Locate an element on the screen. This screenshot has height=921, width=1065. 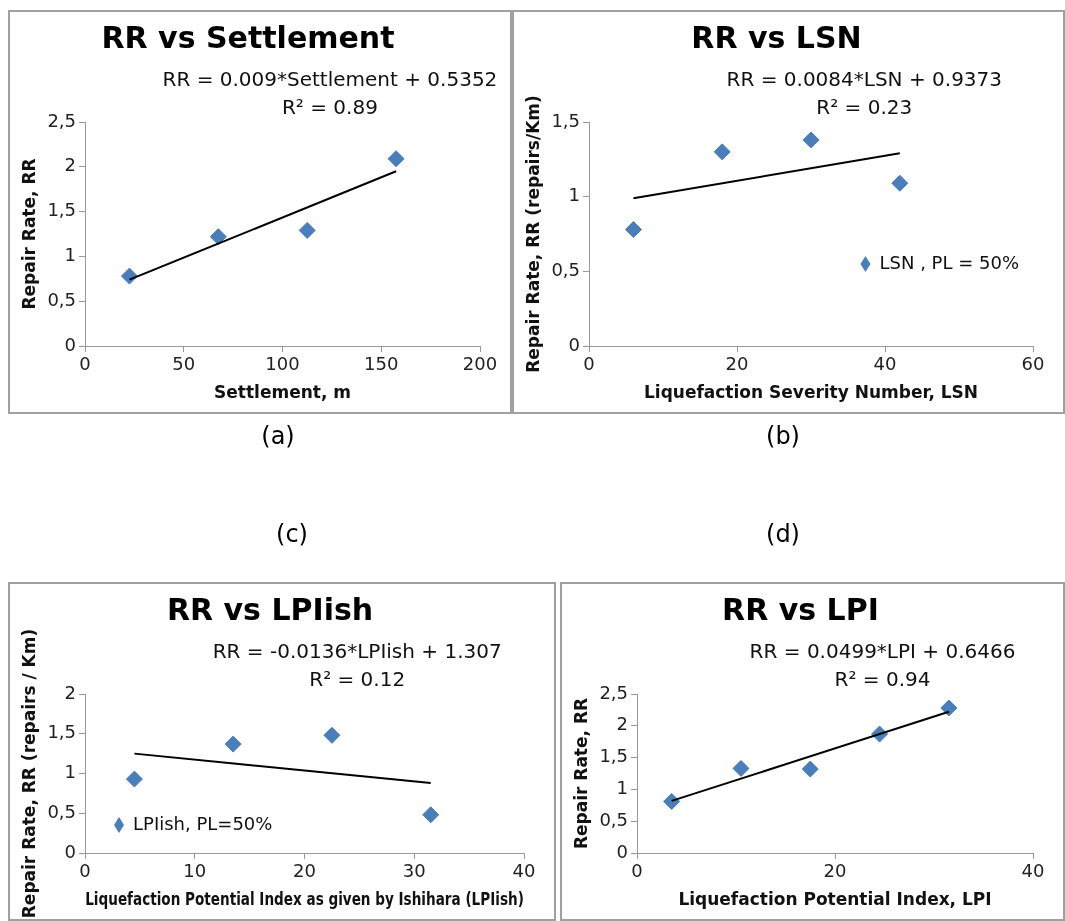
chart-title: RR vs LPIish is located at coordinates (270, 609).